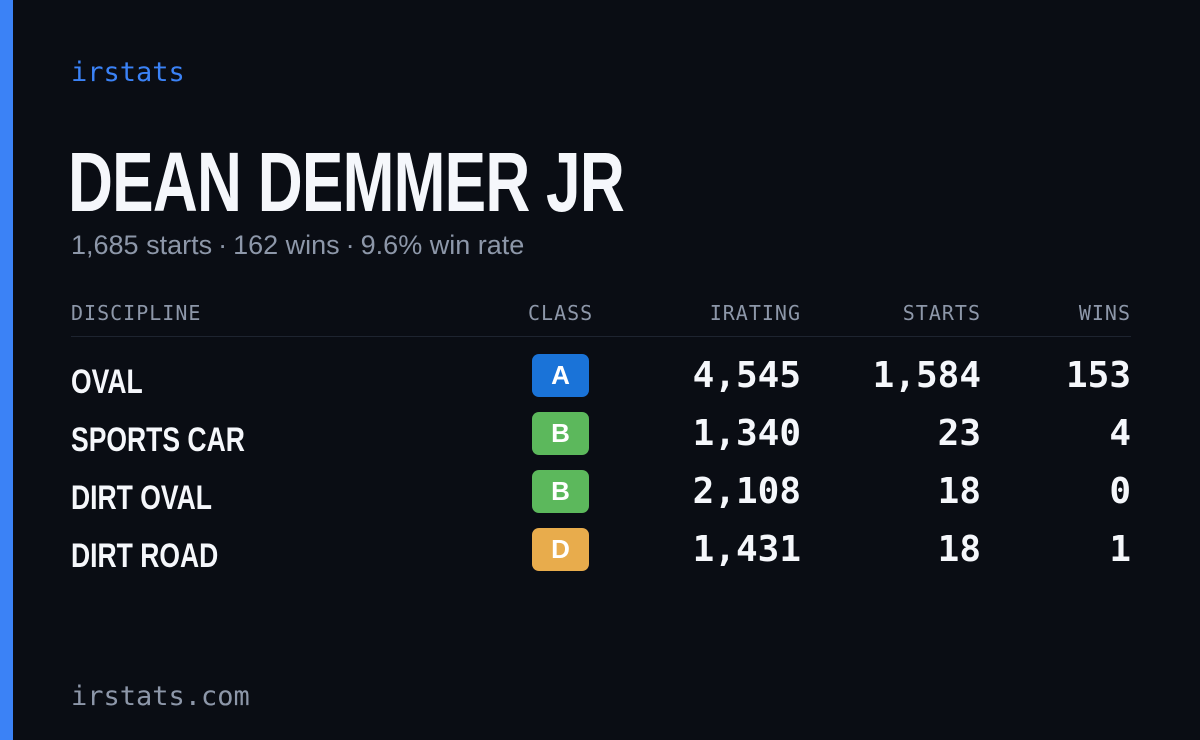 Image resolution: width=1200 pixels, height=740 pixels. What do you see at coordinates (107, 382) in the screenshot?
I see `discipline-name: OVAL` at bounding box center [107, 382].